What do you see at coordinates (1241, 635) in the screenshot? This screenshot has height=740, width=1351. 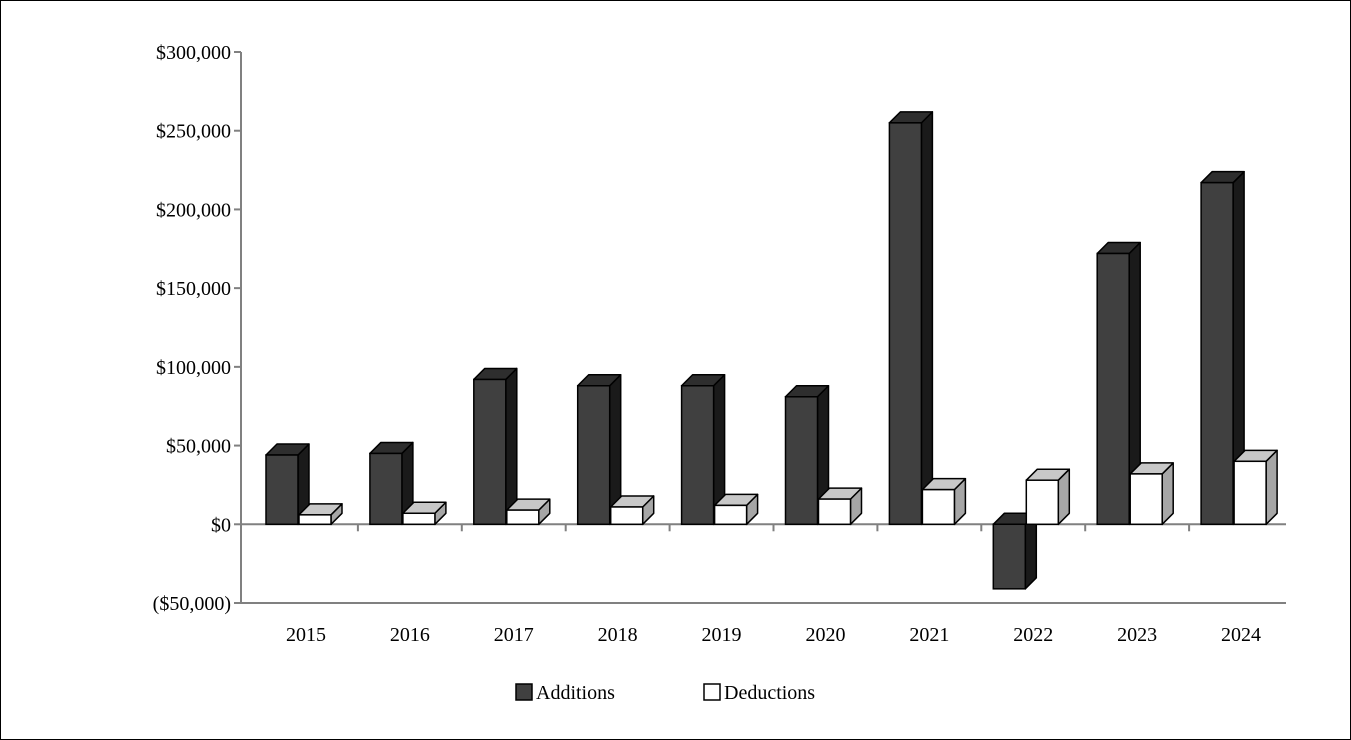 I see `x-tick-label: 2024` at bounding box center [1241, 635].